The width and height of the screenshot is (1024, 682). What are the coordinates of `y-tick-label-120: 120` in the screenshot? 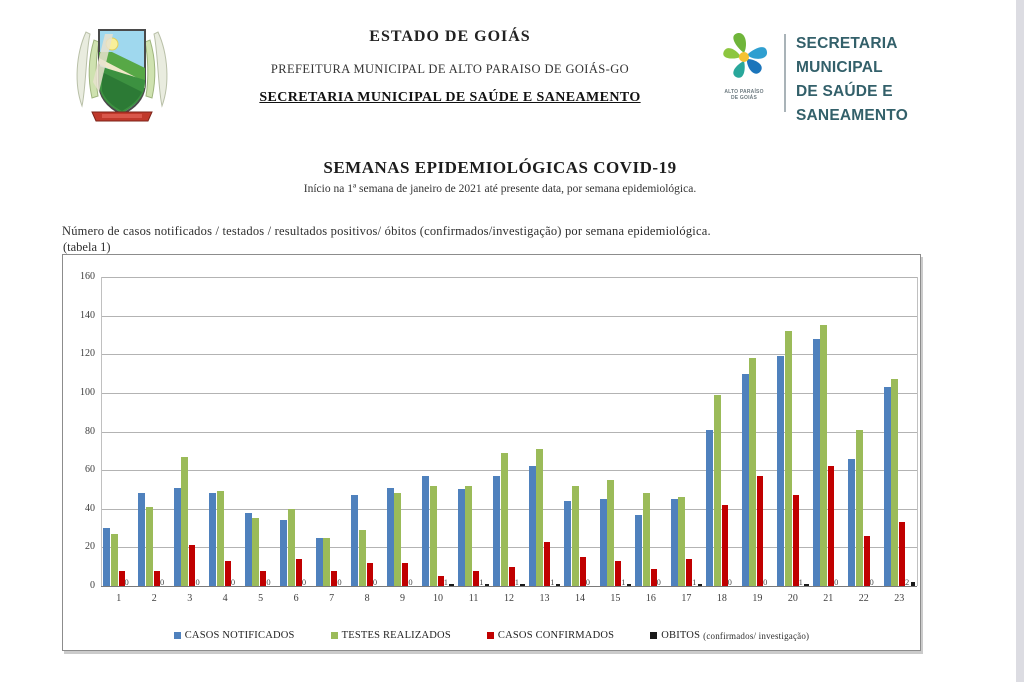 It's located at (87, 354).